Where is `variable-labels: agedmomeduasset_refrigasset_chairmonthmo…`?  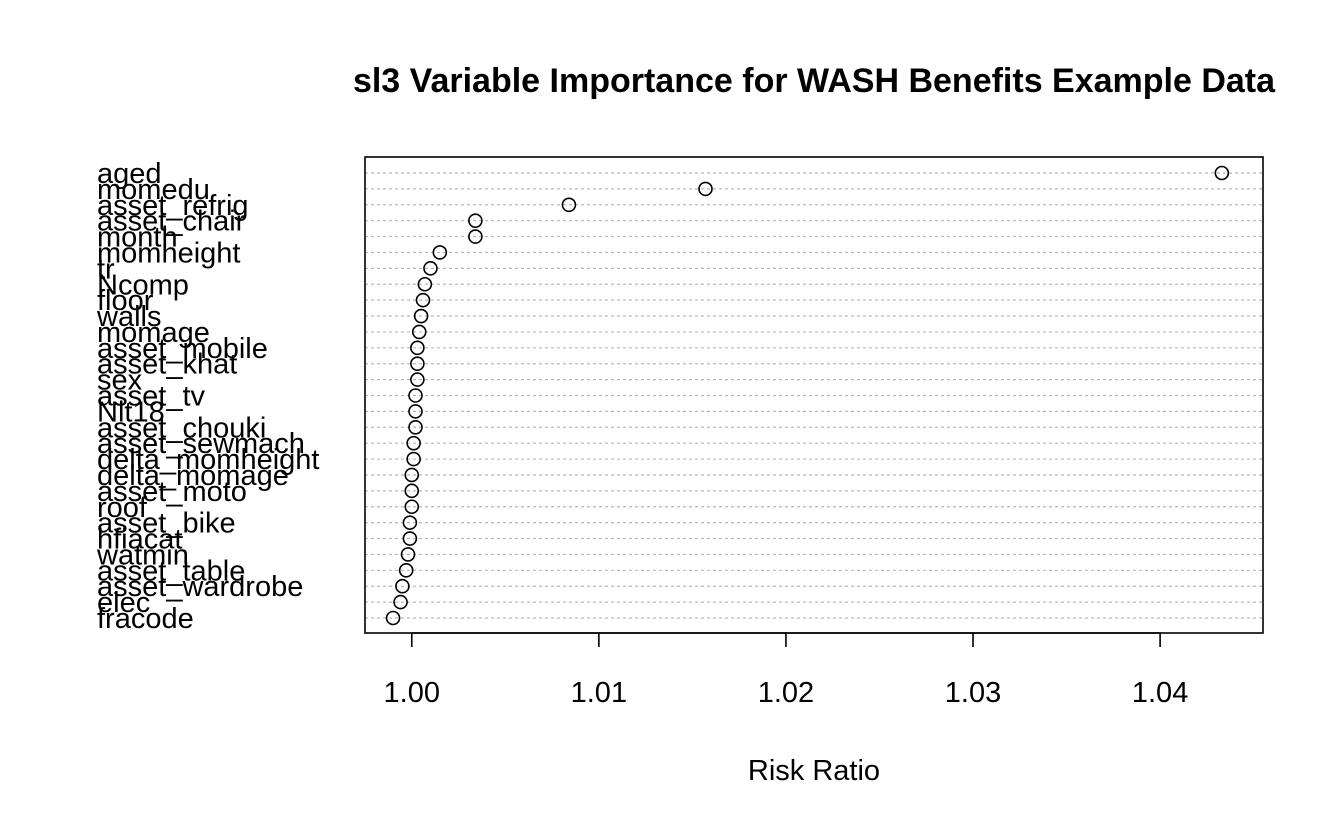 variable-labels: agedmomeduasset_refrigasset_chairmonthmo… is located at coordinates (207, 396).